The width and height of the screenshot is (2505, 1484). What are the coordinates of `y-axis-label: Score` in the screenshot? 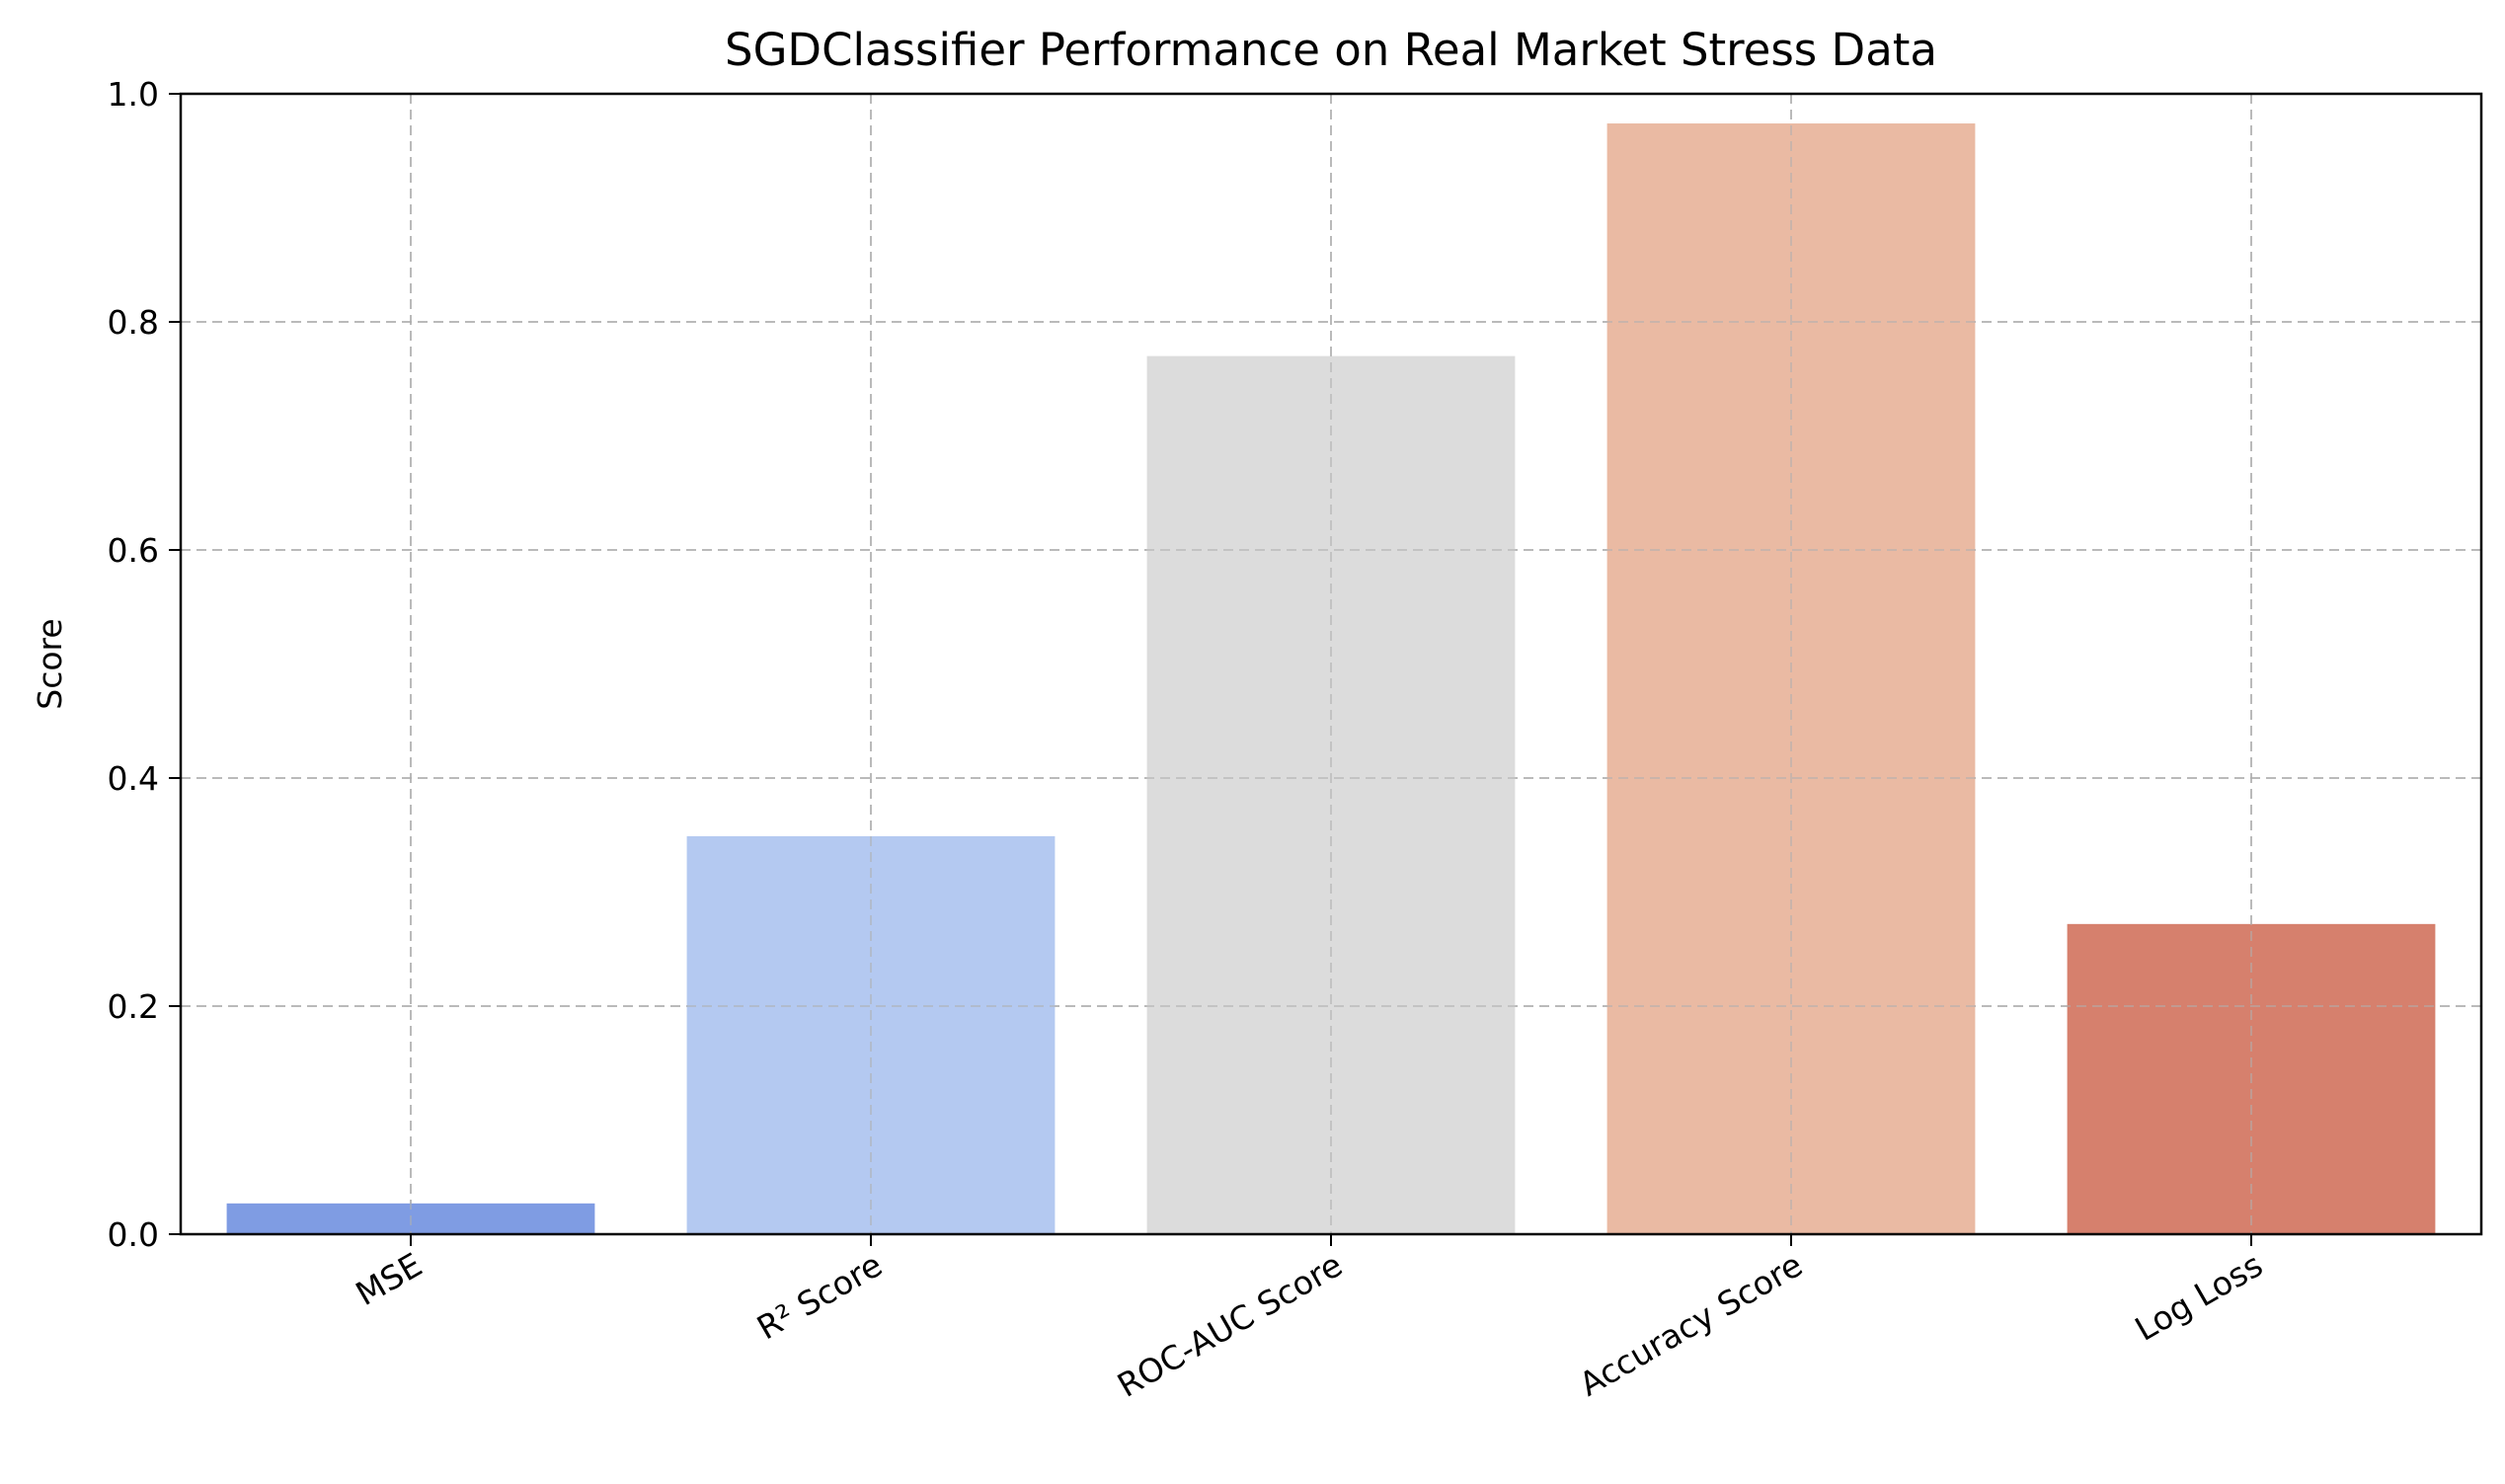 It's located at (50, 663).